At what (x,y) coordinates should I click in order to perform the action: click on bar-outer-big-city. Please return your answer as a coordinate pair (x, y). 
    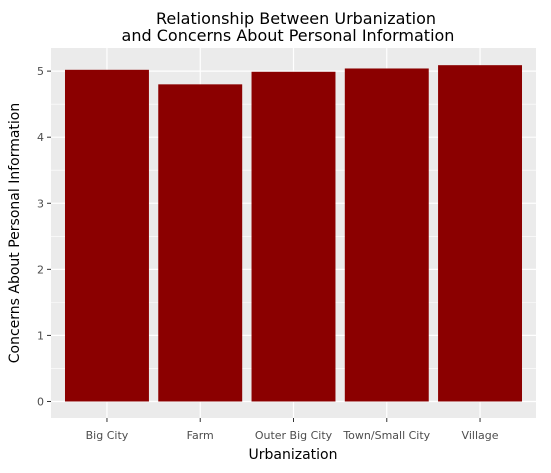
    Looking at the image, I should click on (293, 236).